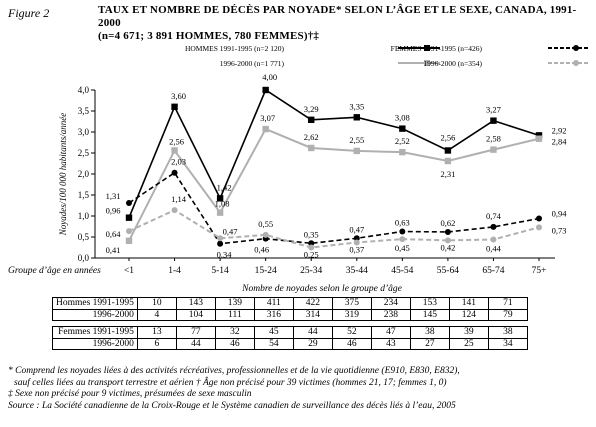 The height and width of the screenshot is (427, 596). What do you see at coordinates (402, 223) in the screenshot?
I see `data-label: 0,63` at bounding box center [402, 223].